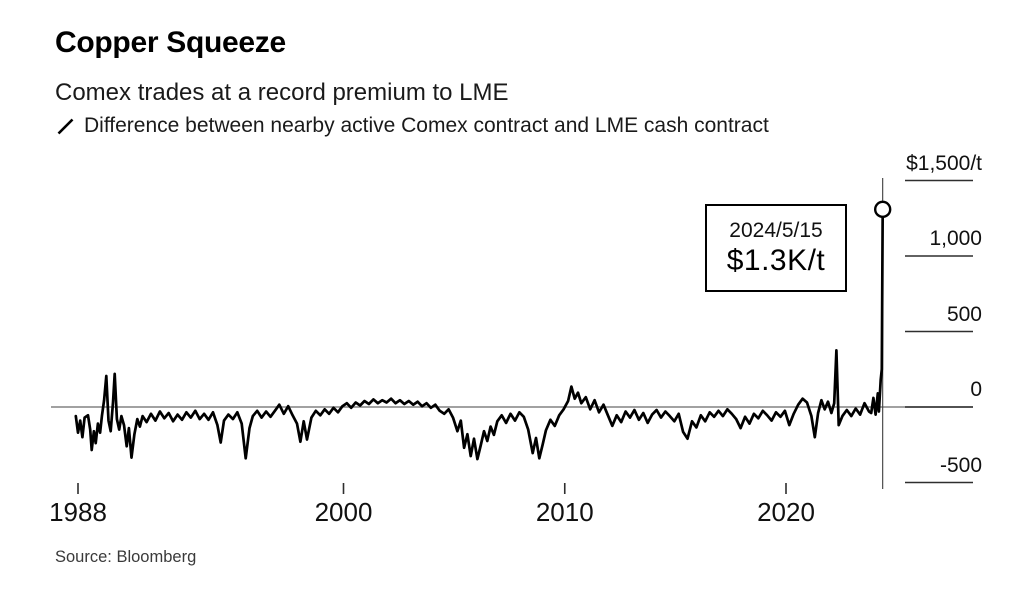  I want to click on last-point-marker, so click(882, 209).